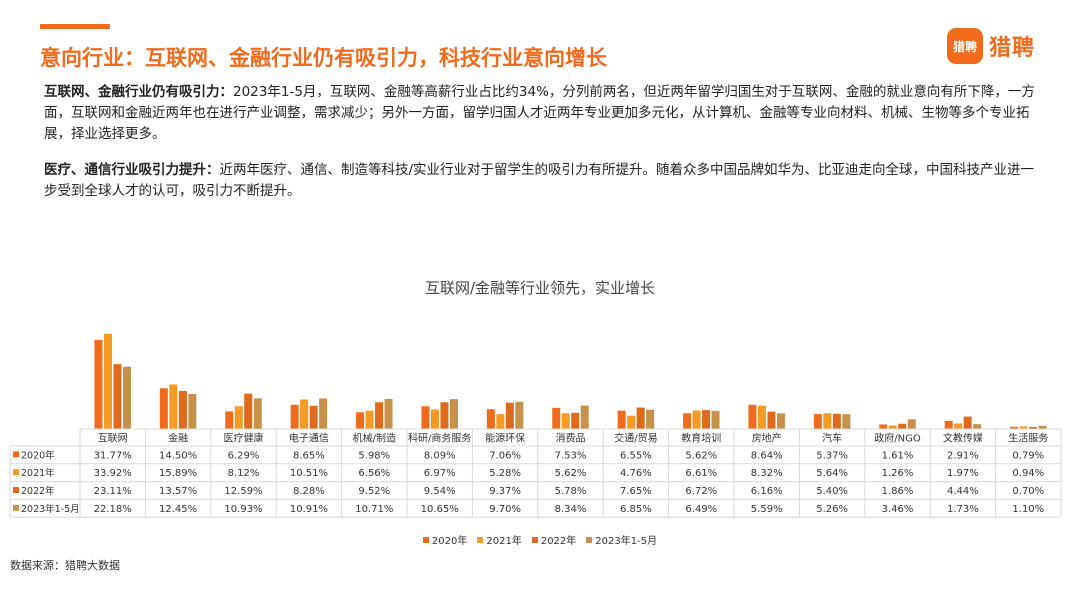  Describe the element at coordinates (540, 288) in the screenshot. I see `chart-title: 互联网/金融等行业领先，实业增长` at that location.